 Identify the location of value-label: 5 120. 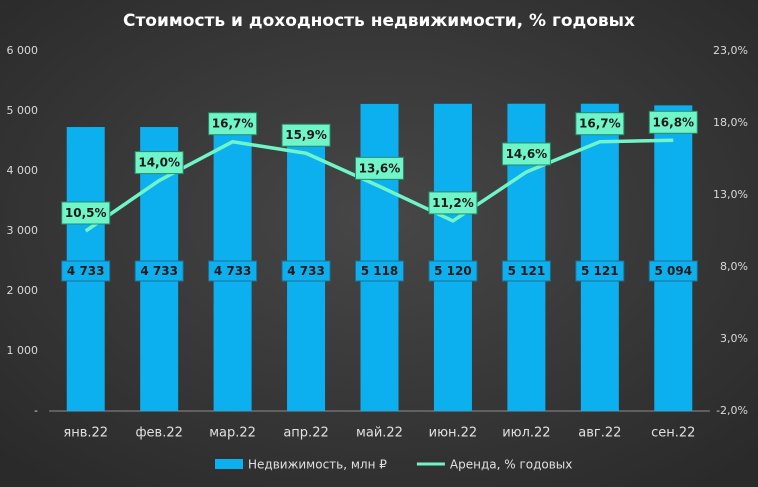
(453, 271).